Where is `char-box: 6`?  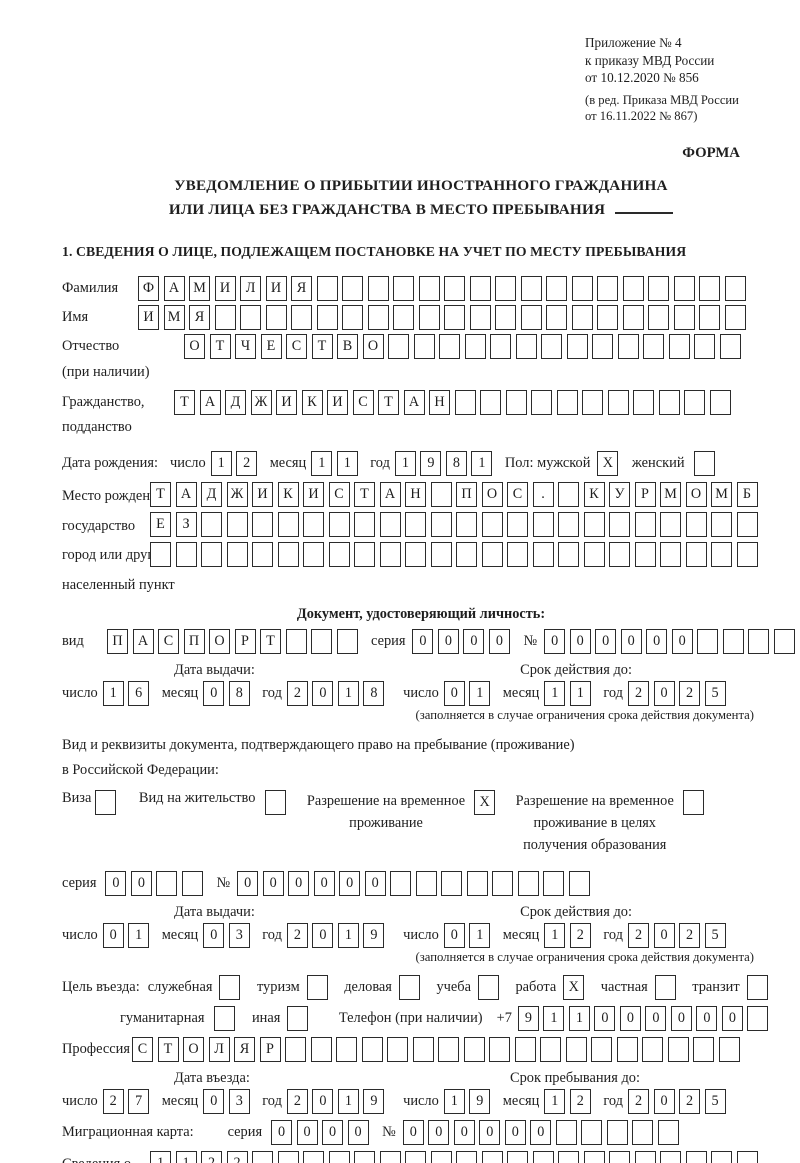 char-box: 6 is located at coordinates (139, 694).